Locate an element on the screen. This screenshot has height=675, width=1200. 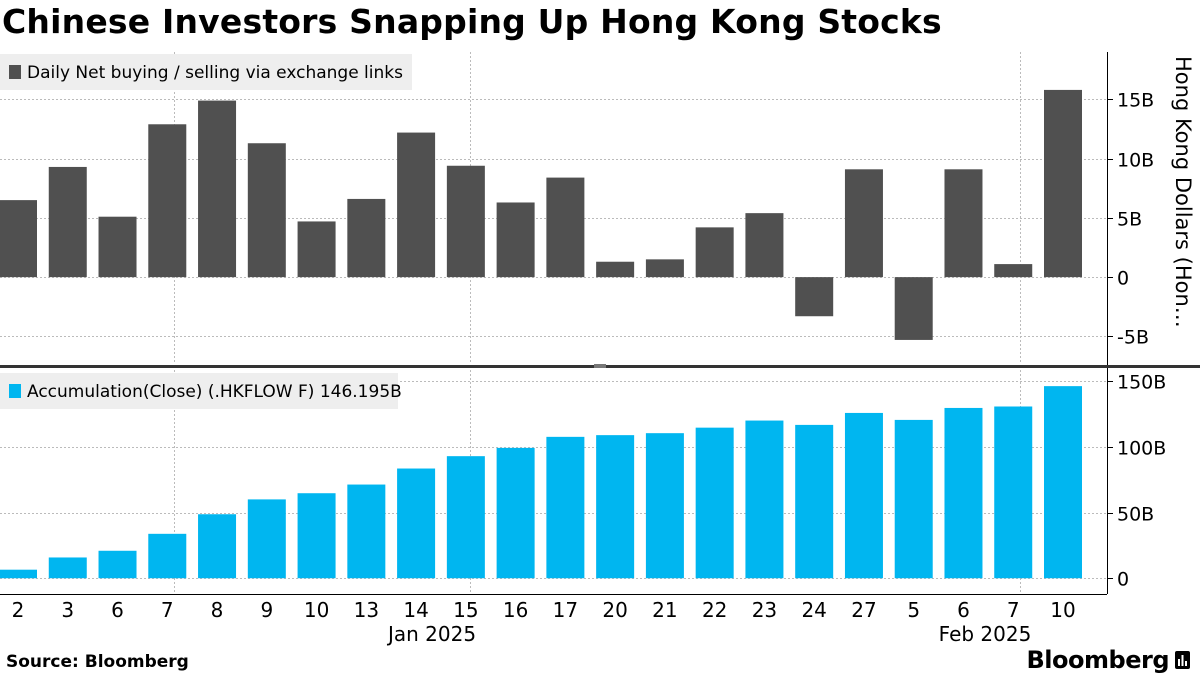
x-tick-label: 3 is located at coordinates (67, 610).